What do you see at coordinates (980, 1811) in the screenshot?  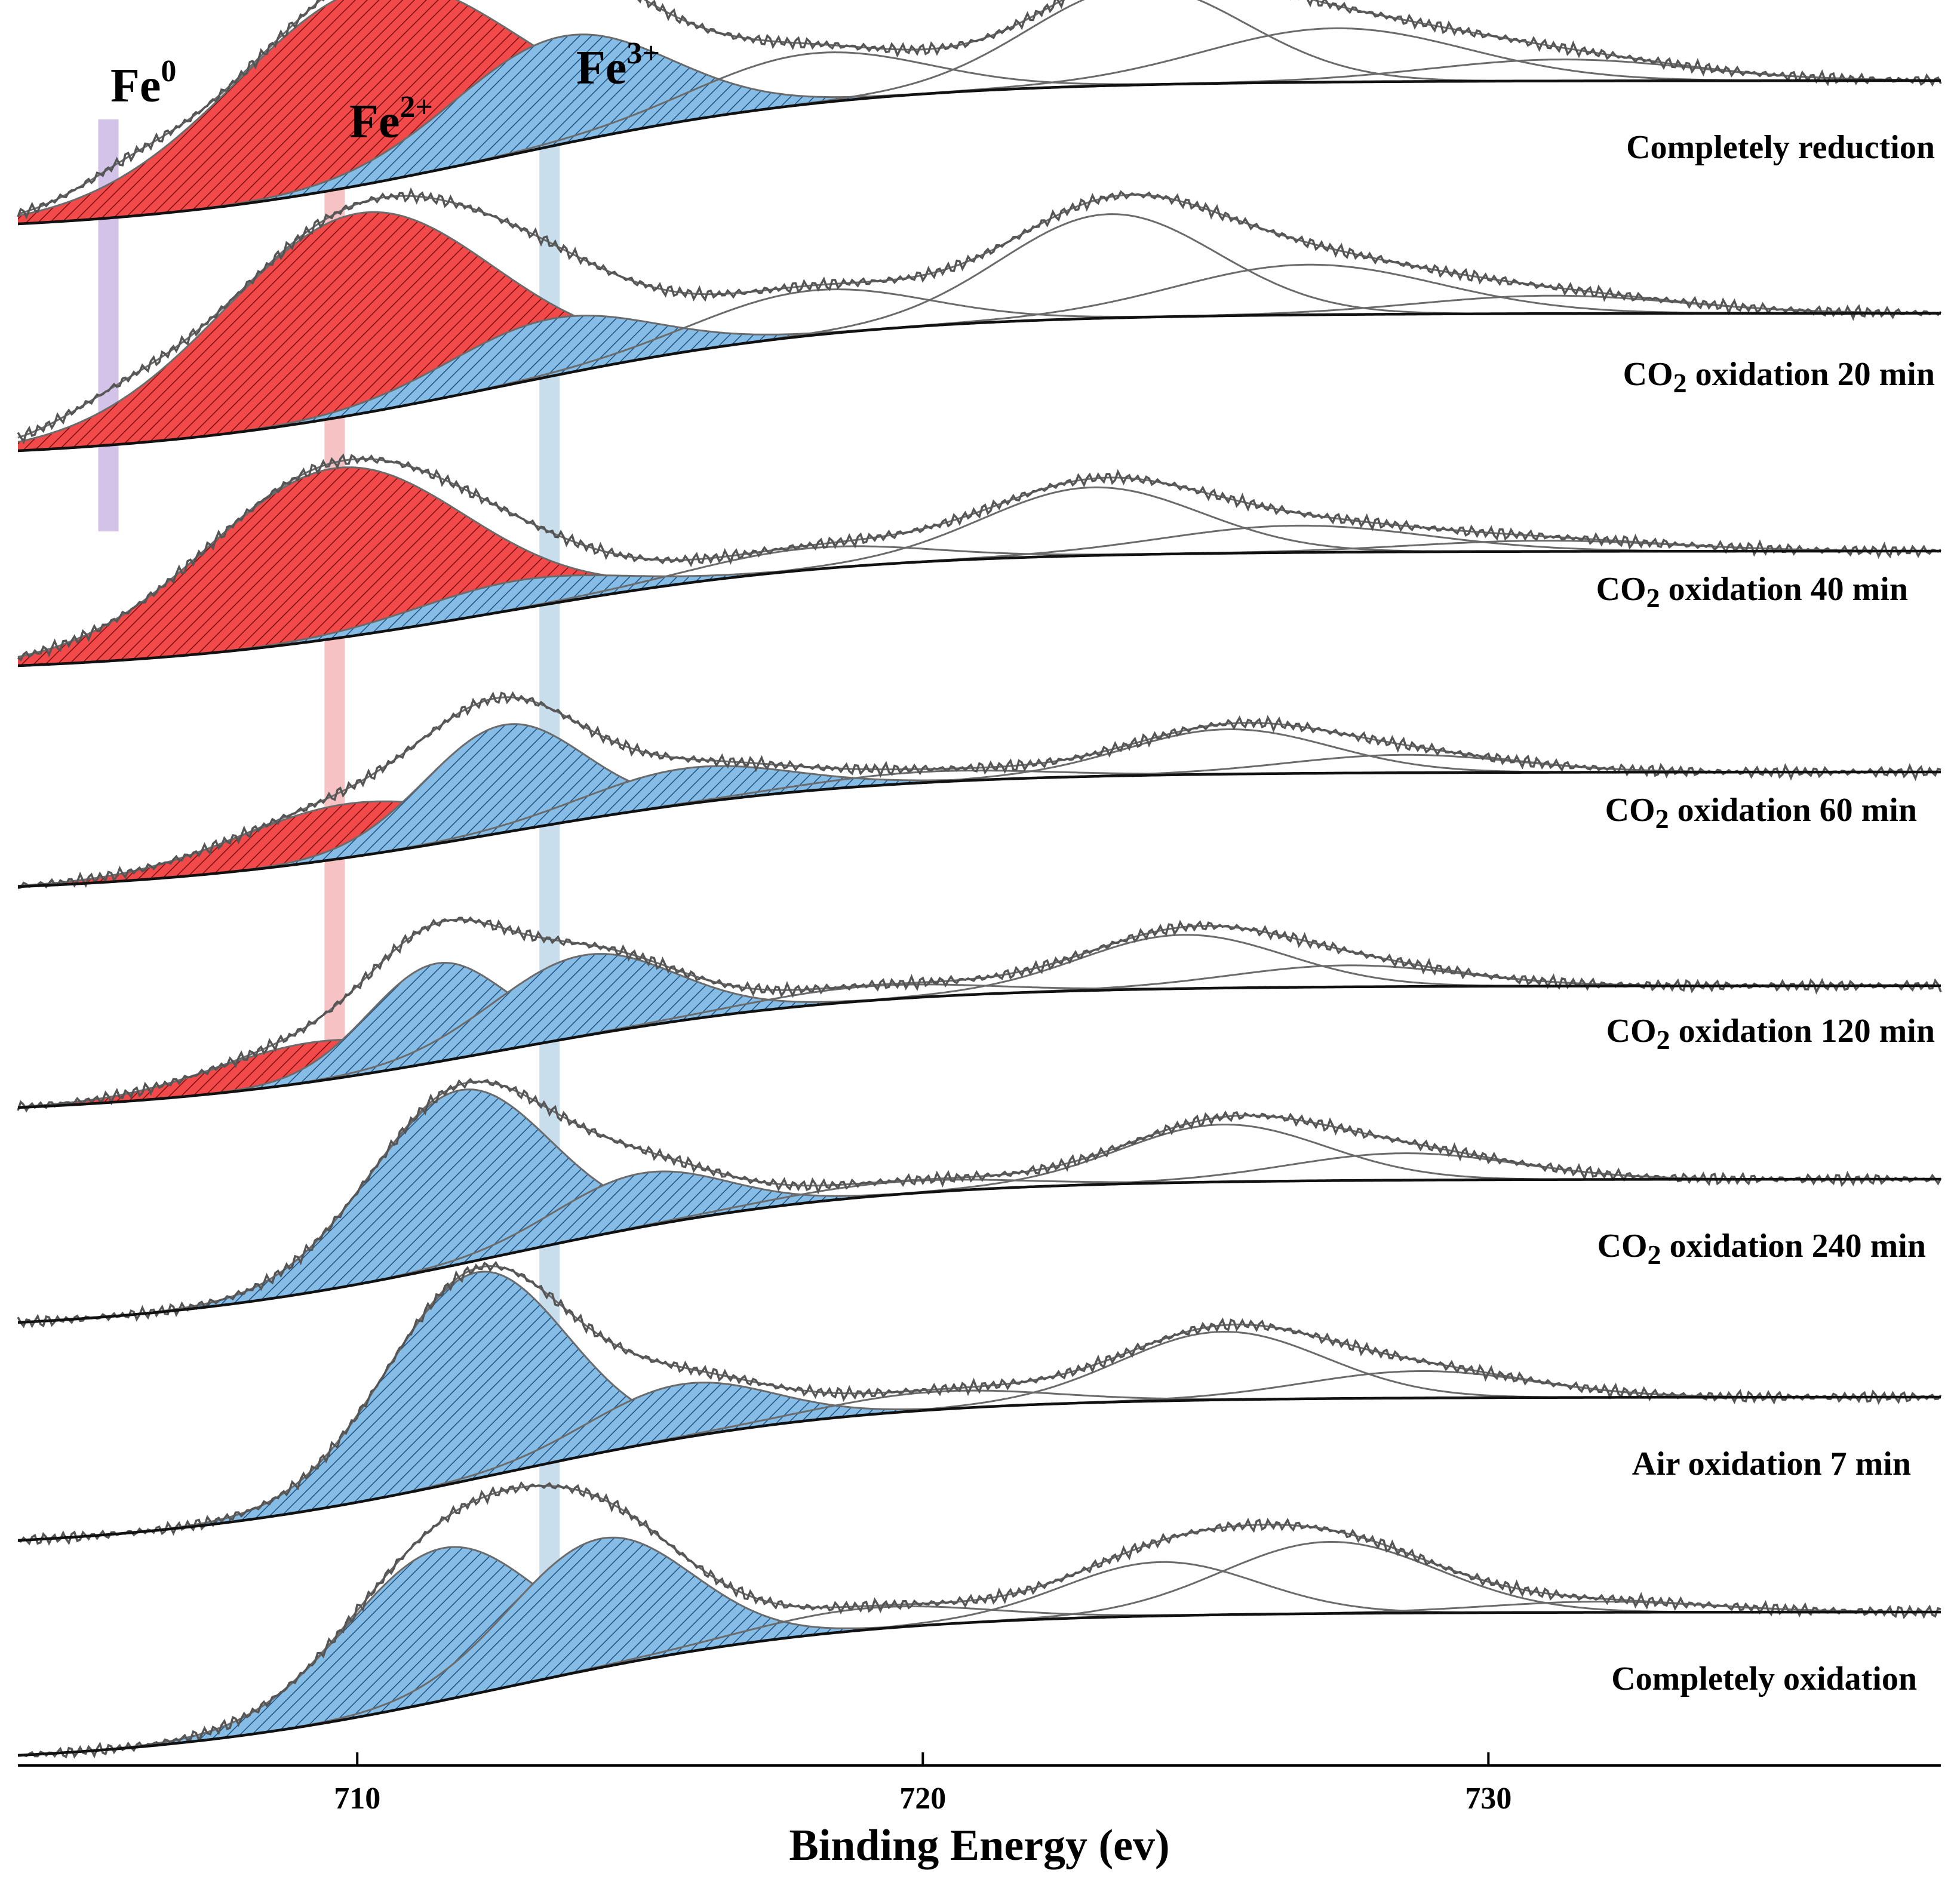 I see `x-axis: Binding Energy (ev) 710 720 730` at bounding box center [980, 1811].